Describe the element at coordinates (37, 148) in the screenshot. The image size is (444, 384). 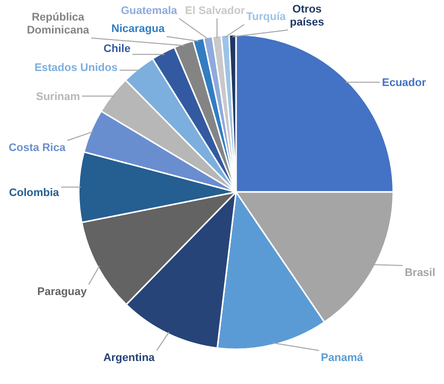
I see `slice-label: Costa Rica` at that location.